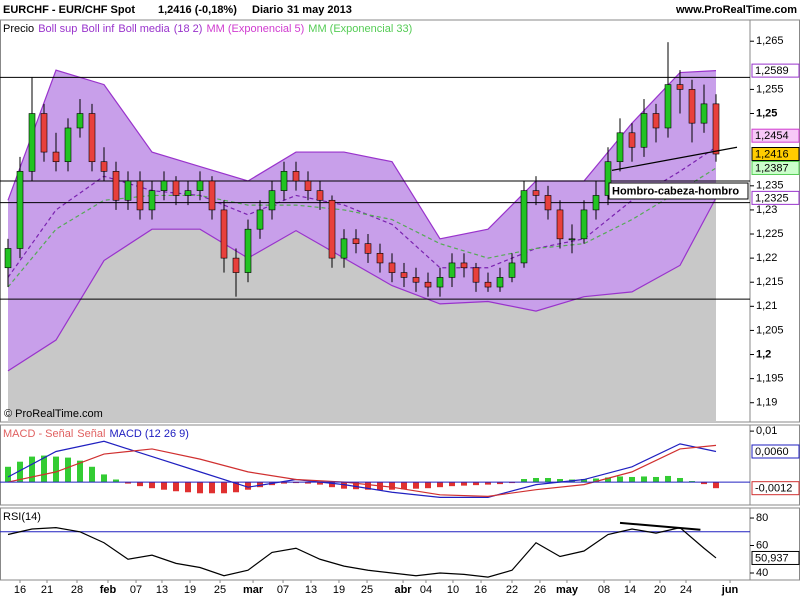  Describe the element at coordinates (630, 590) in the screenshot. I see `x-tick-label: 14` at that location.